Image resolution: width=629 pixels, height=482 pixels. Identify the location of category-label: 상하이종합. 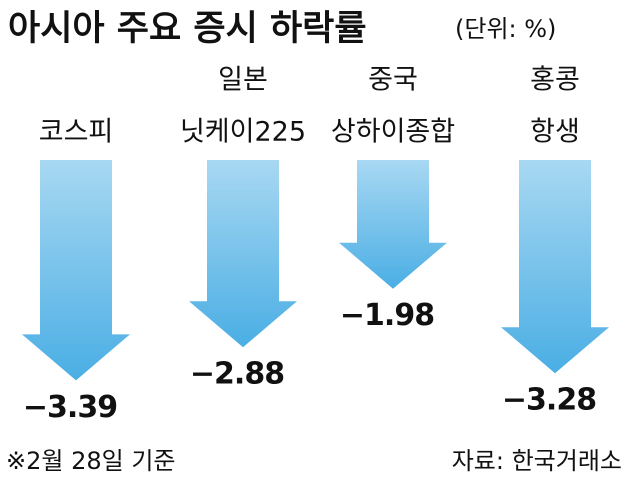
(393, 132).